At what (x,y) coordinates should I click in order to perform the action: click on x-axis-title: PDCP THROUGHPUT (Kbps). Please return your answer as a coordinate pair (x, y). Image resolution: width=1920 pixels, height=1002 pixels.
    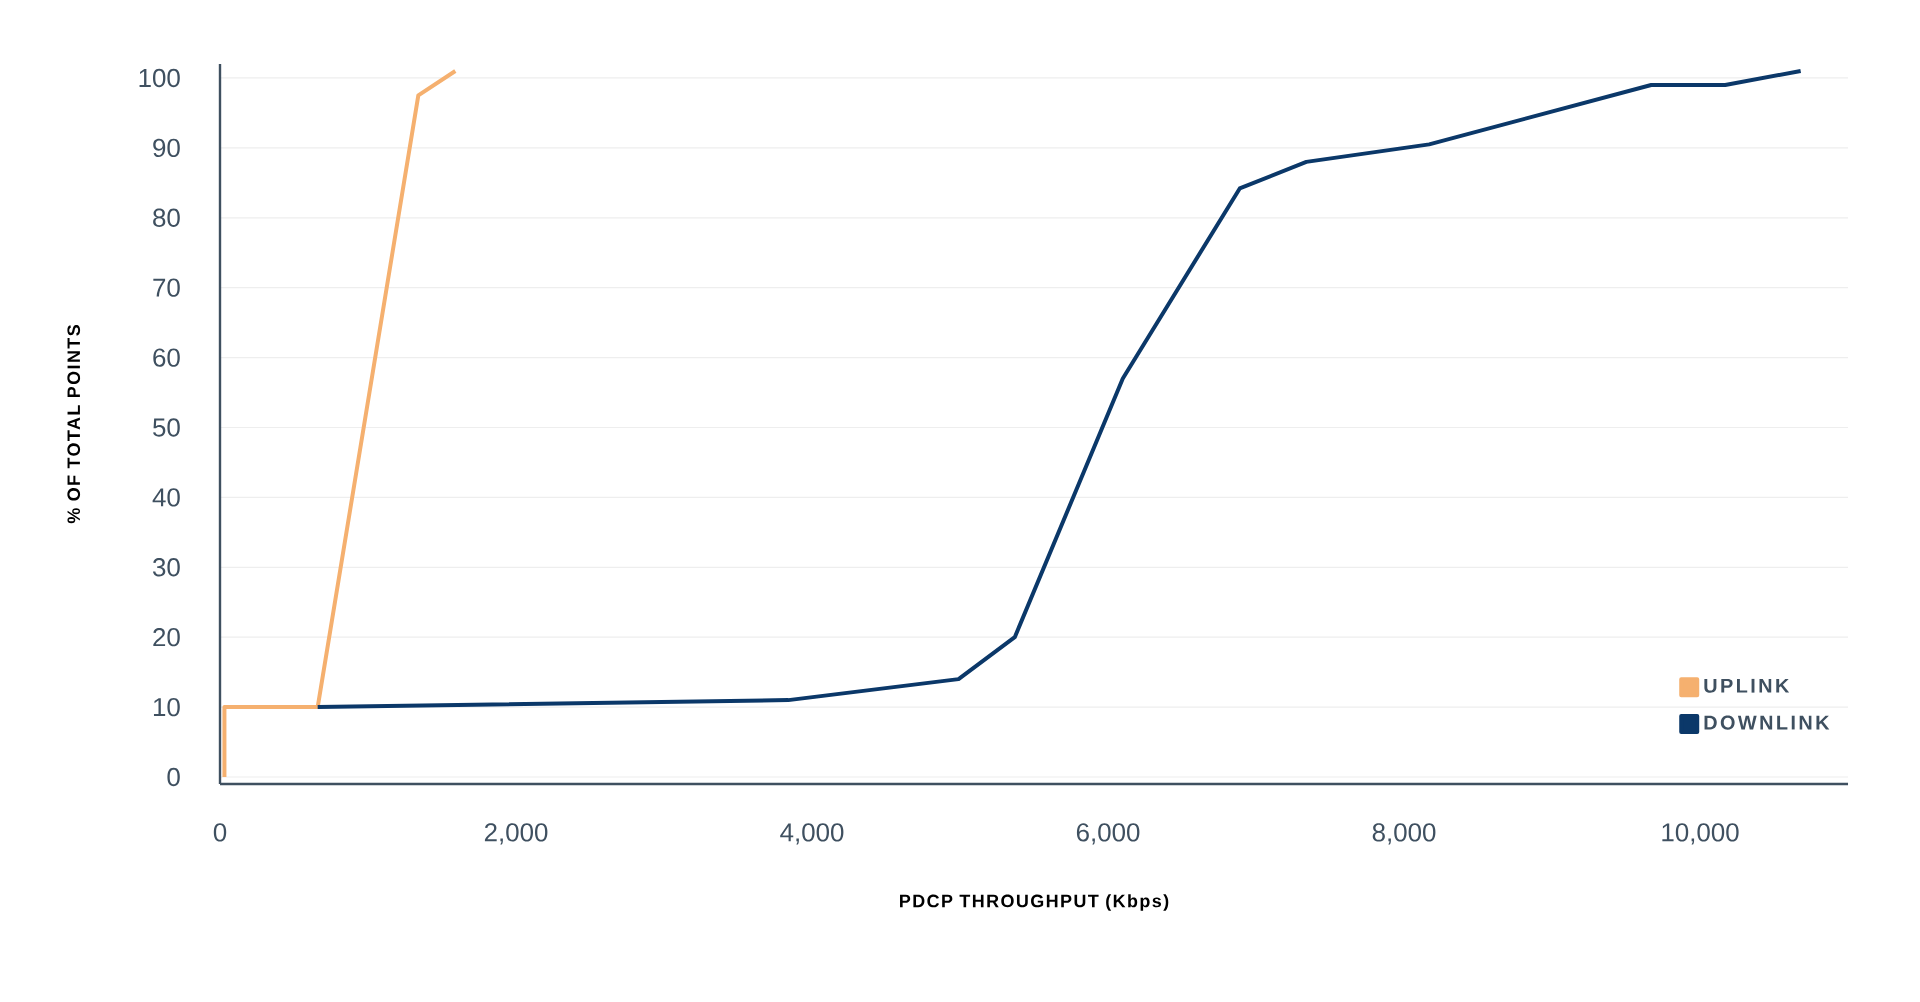
    Looking at the image, I should click on (1034, 902).